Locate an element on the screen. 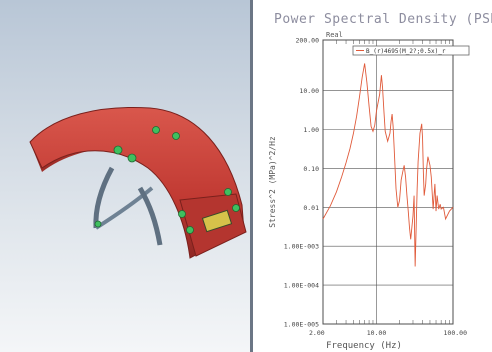 This screenshot has width=492, height=352. y-tick-label: 200.00 is located at coordinates (308, 41).